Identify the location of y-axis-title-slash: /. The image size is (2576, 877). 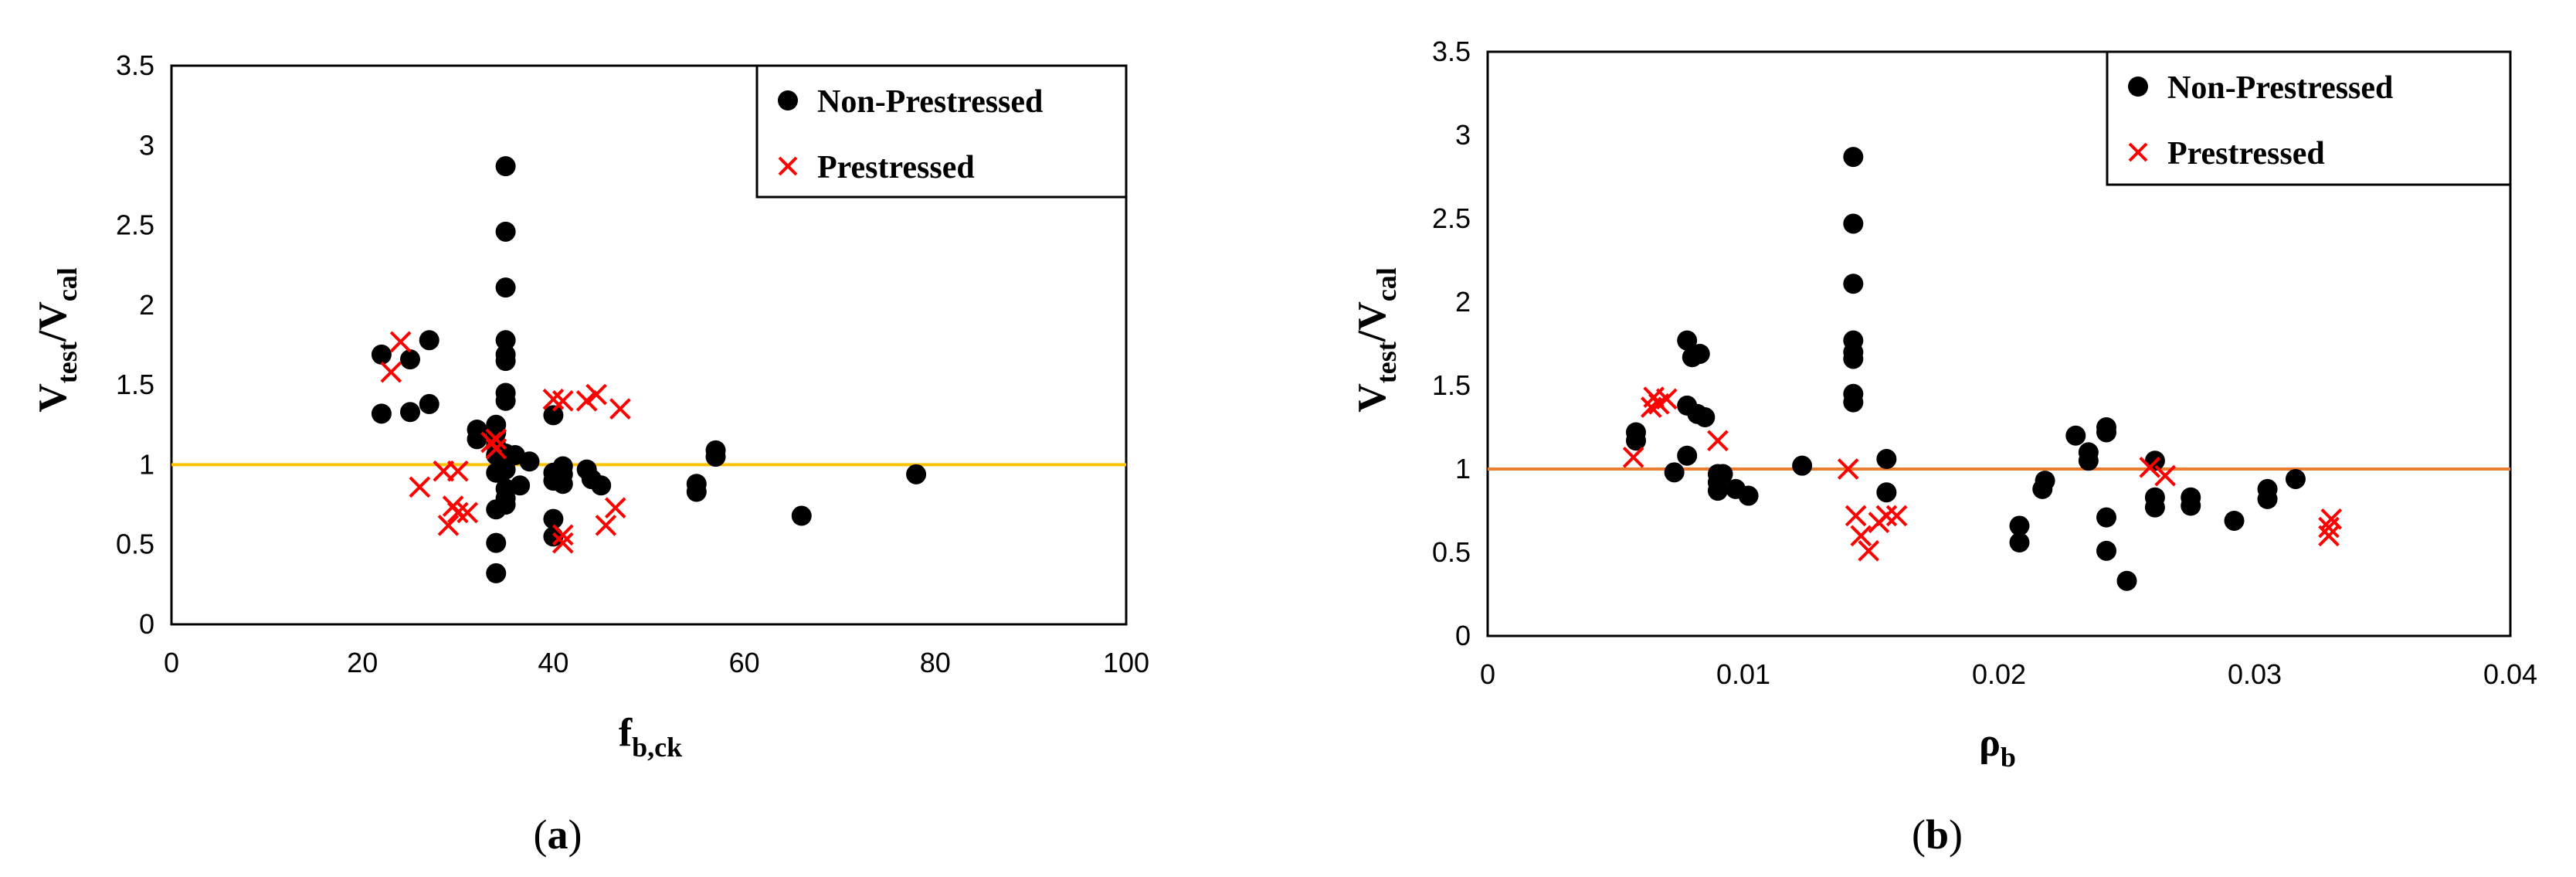
(1372, 336).